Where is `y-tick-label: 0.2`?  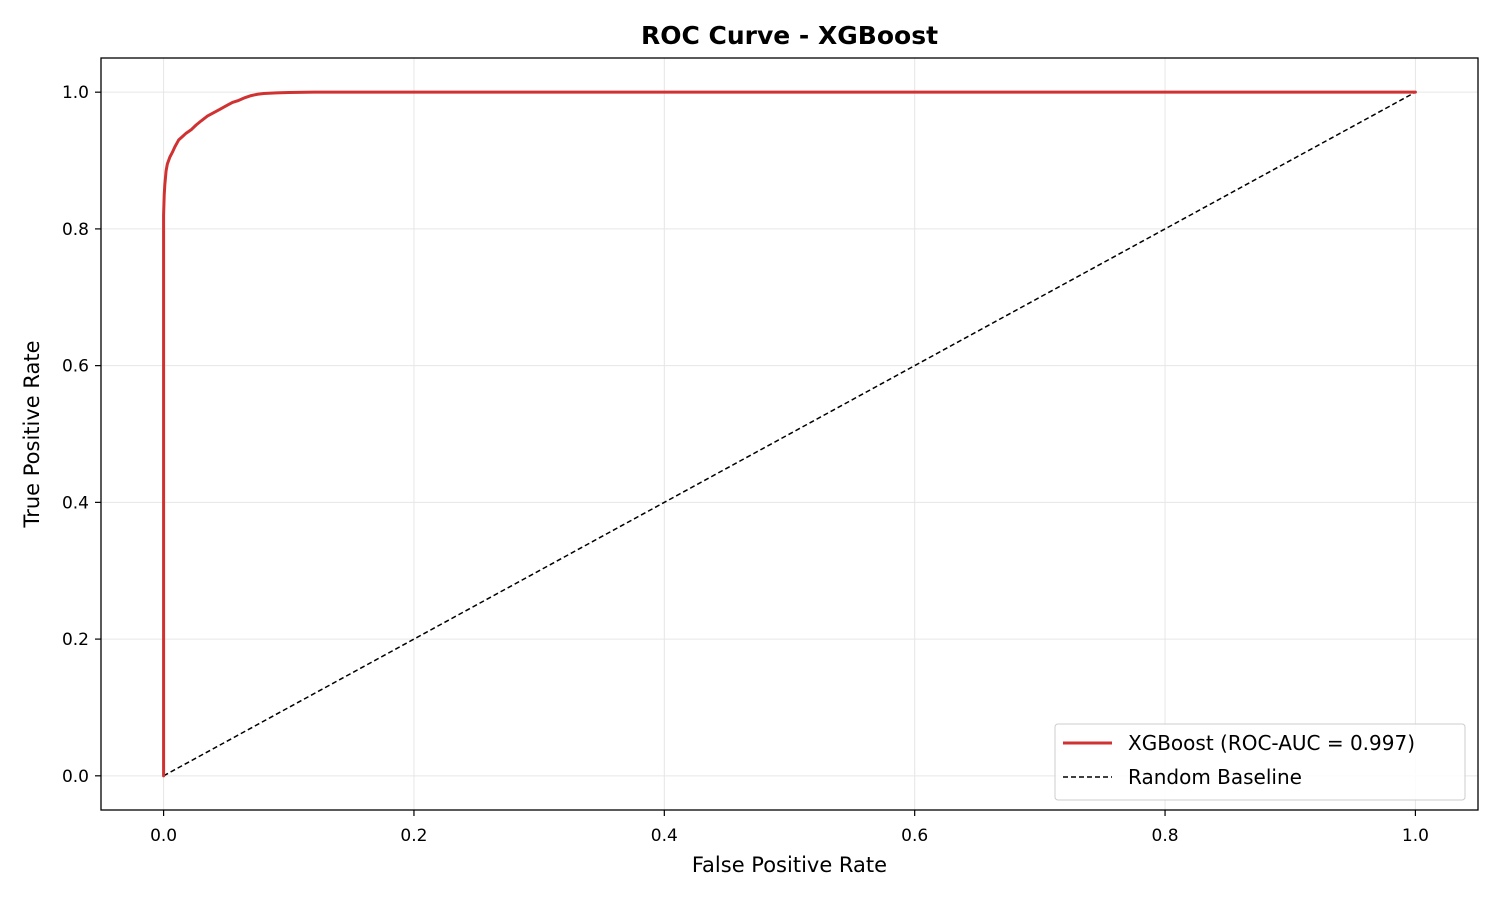
y-tick-label: 0.2 is located at coordinates (75, 640).